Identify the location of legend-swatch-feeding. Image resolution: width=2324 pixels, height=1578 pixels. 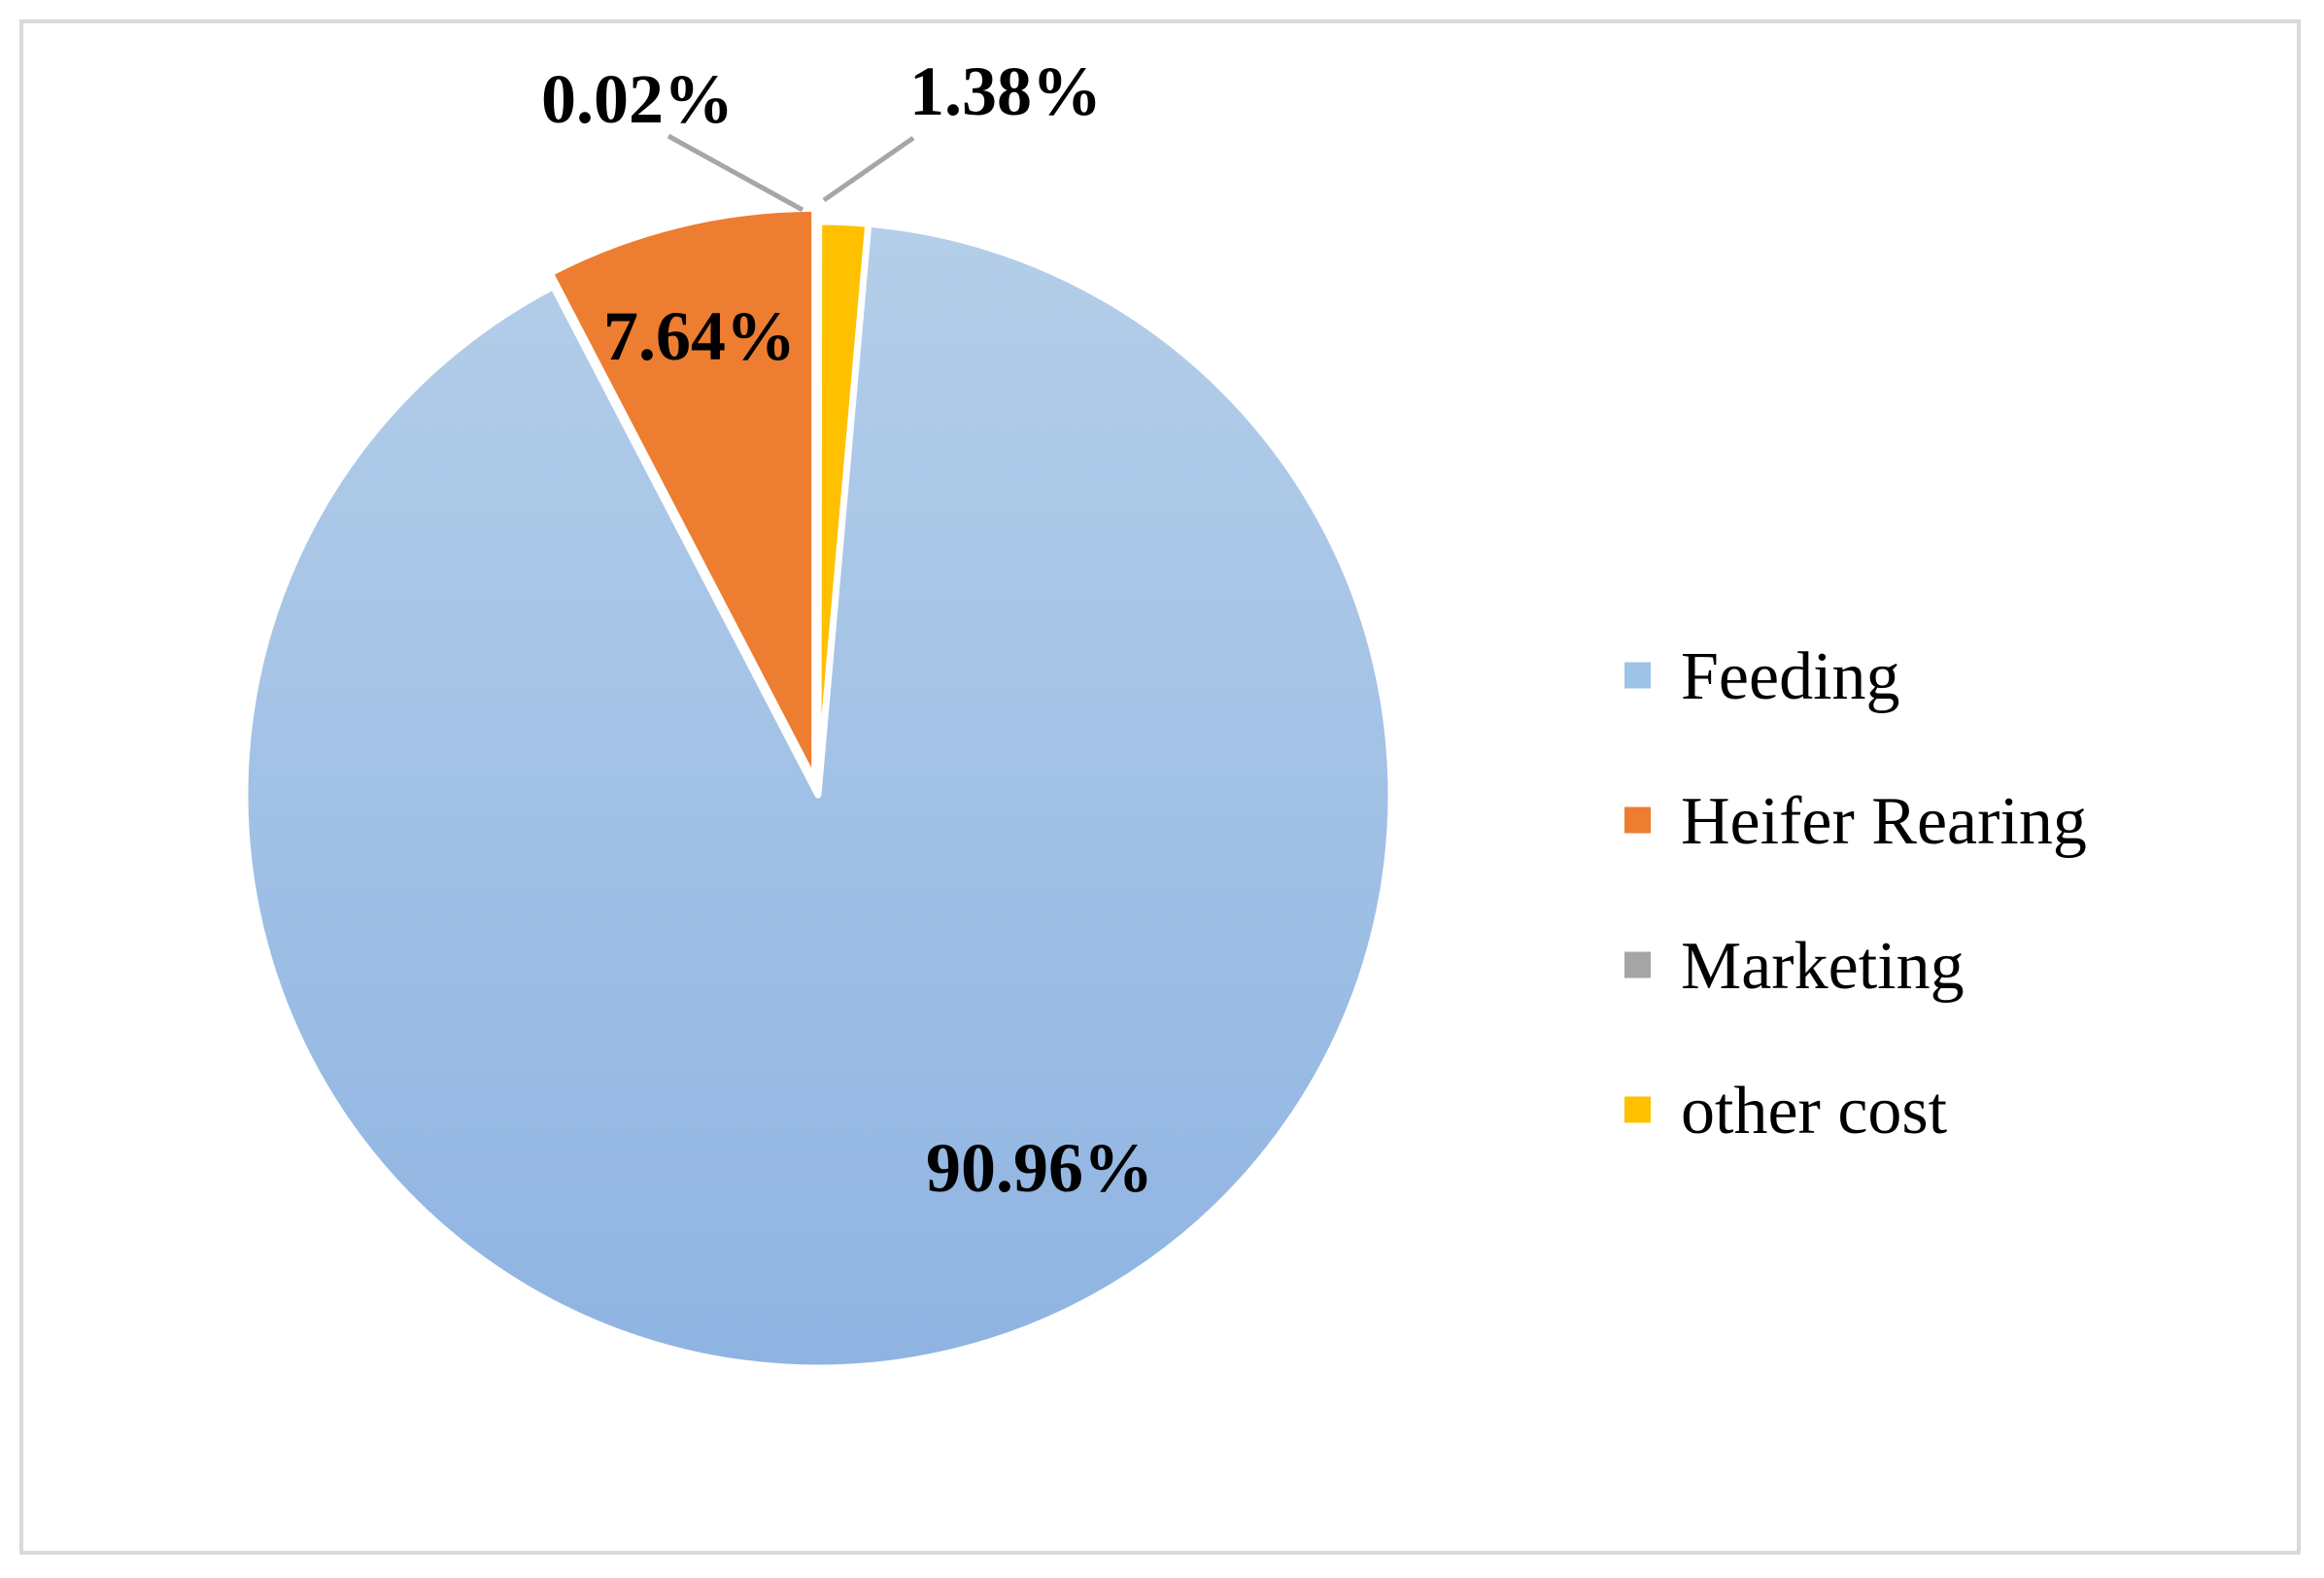
(1638, 675).